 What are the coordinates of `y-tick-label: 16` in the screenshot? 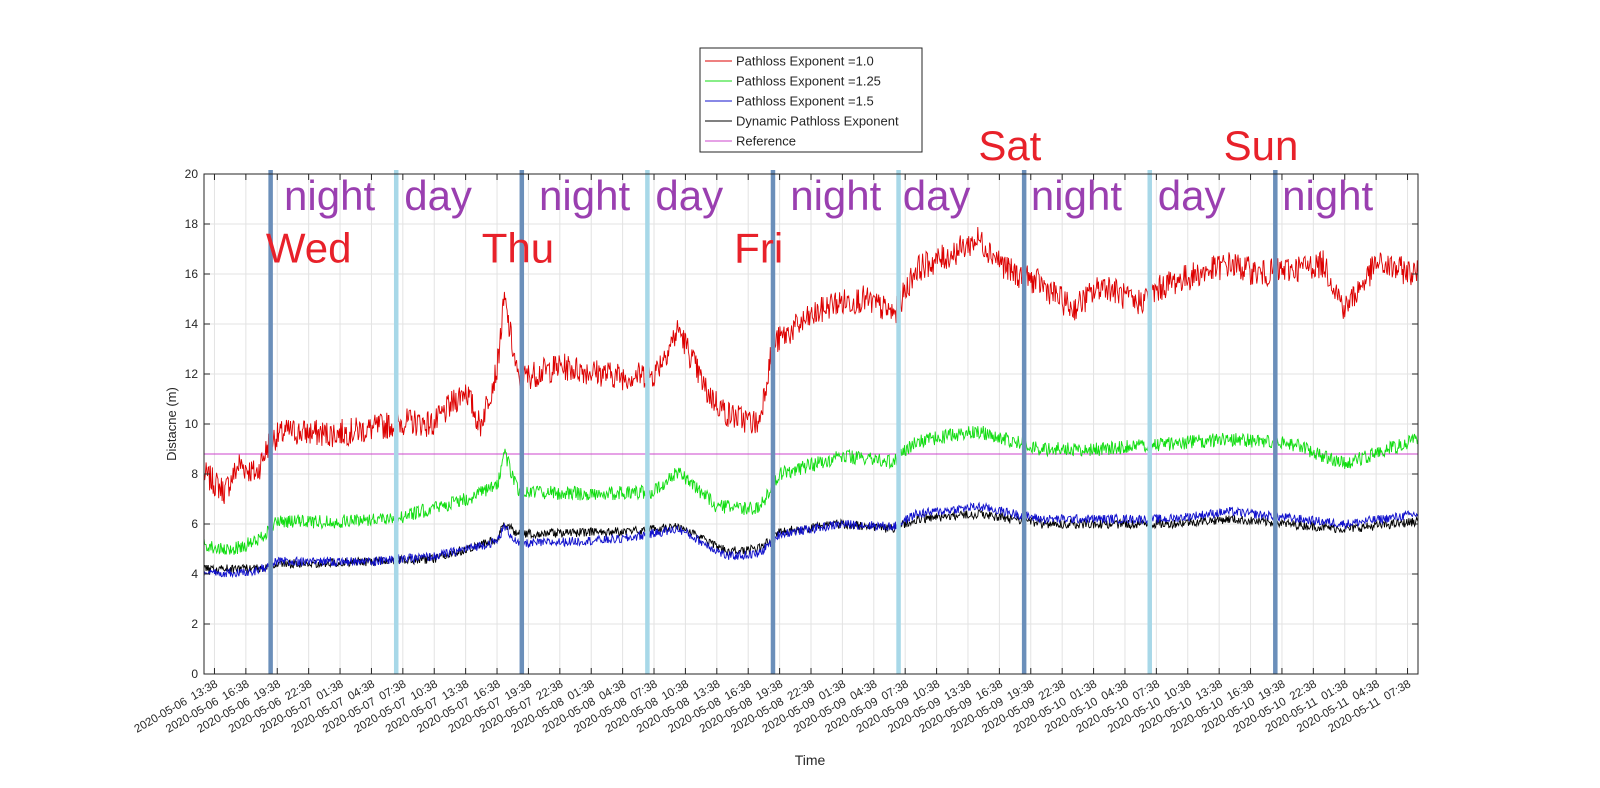 It's located at (192, 274).